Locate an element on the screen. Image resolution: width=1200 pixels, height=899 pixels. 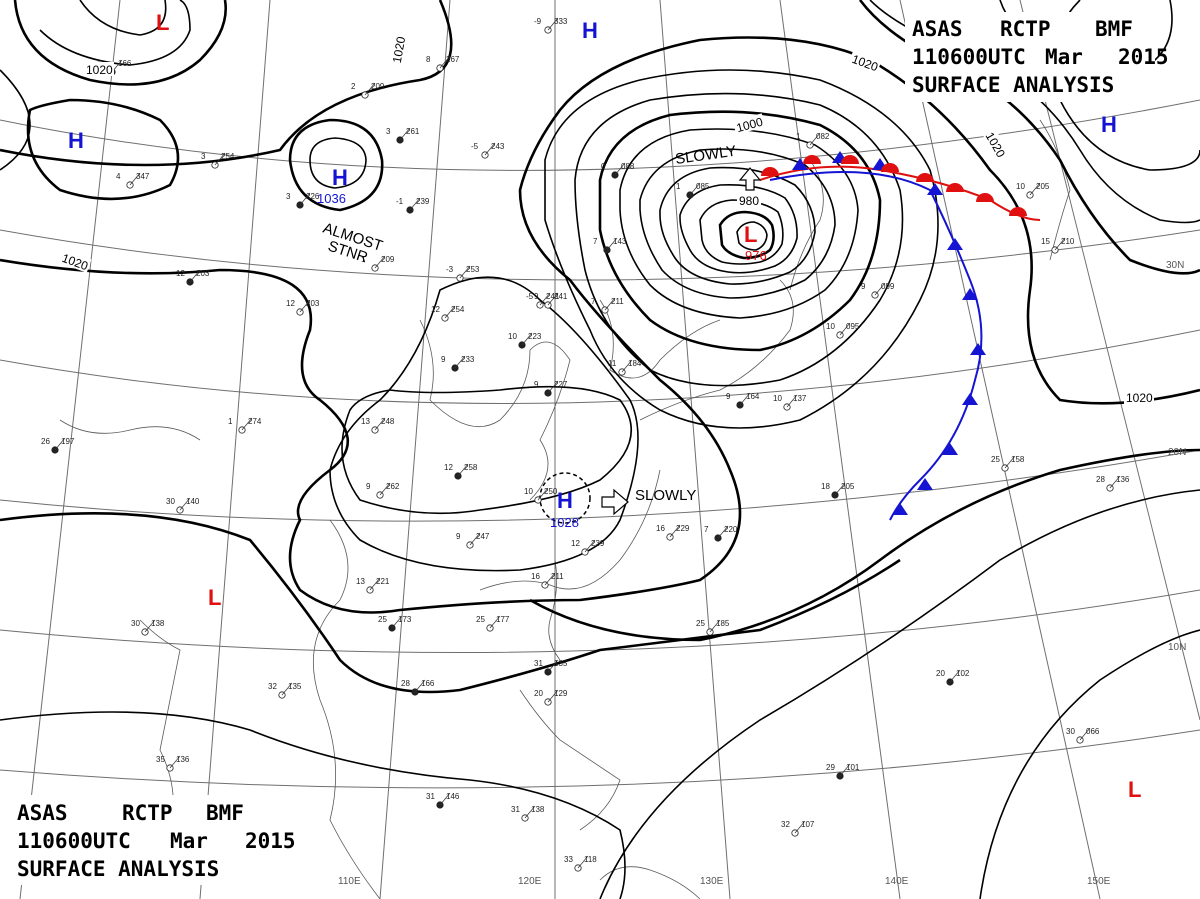
station-plot: 31 146 is located at coordinates (443, 800).